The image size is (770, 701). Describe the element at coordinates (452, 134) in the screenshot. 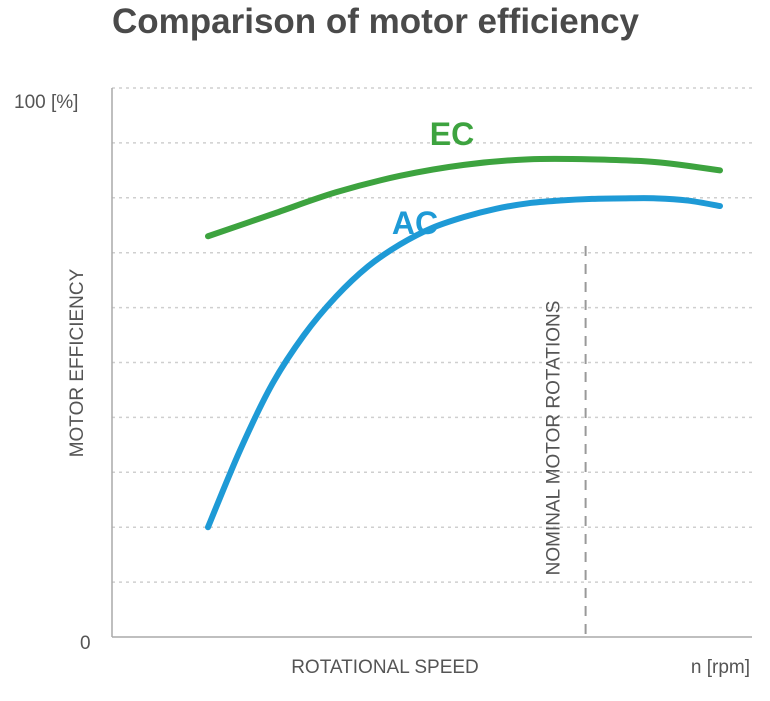

I see `series-label-ec: EC` at that location.